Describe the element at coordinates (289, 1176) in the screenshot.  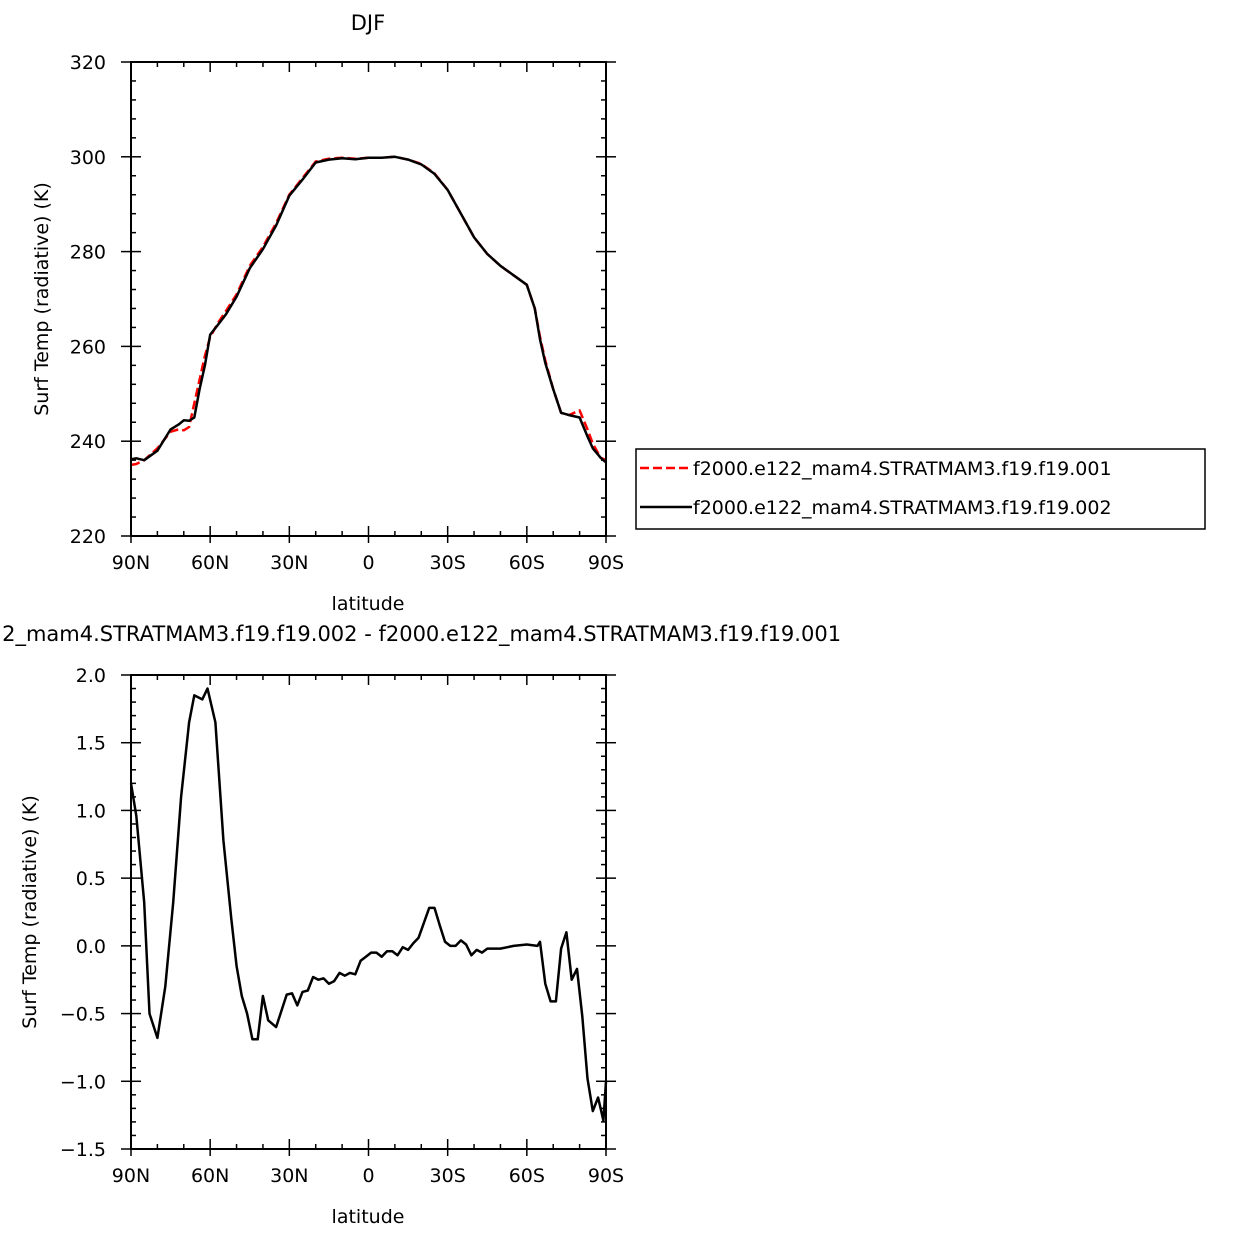
I see `bottom-x-tick-label: 30N` at that location.